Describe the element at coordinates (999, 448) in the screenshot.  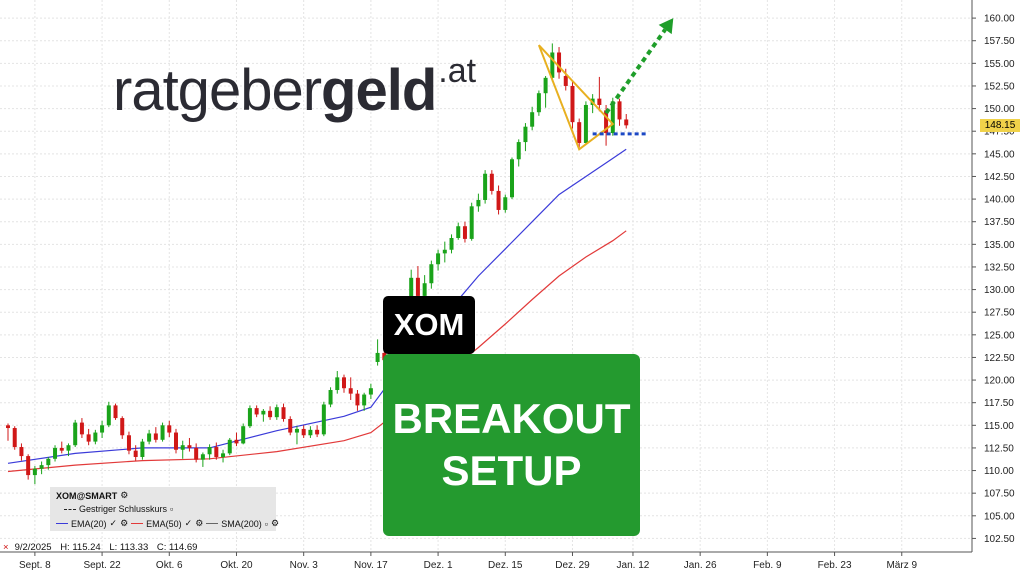
I see `y-tick-label: 112.50` at that location.